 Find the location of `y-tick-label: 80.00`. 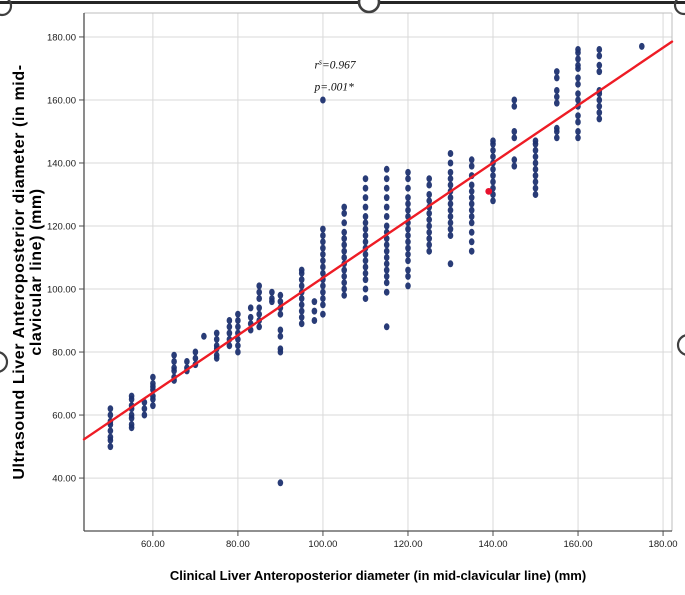

y-tick-label: 80.00 is located at coordinates (64, 353).